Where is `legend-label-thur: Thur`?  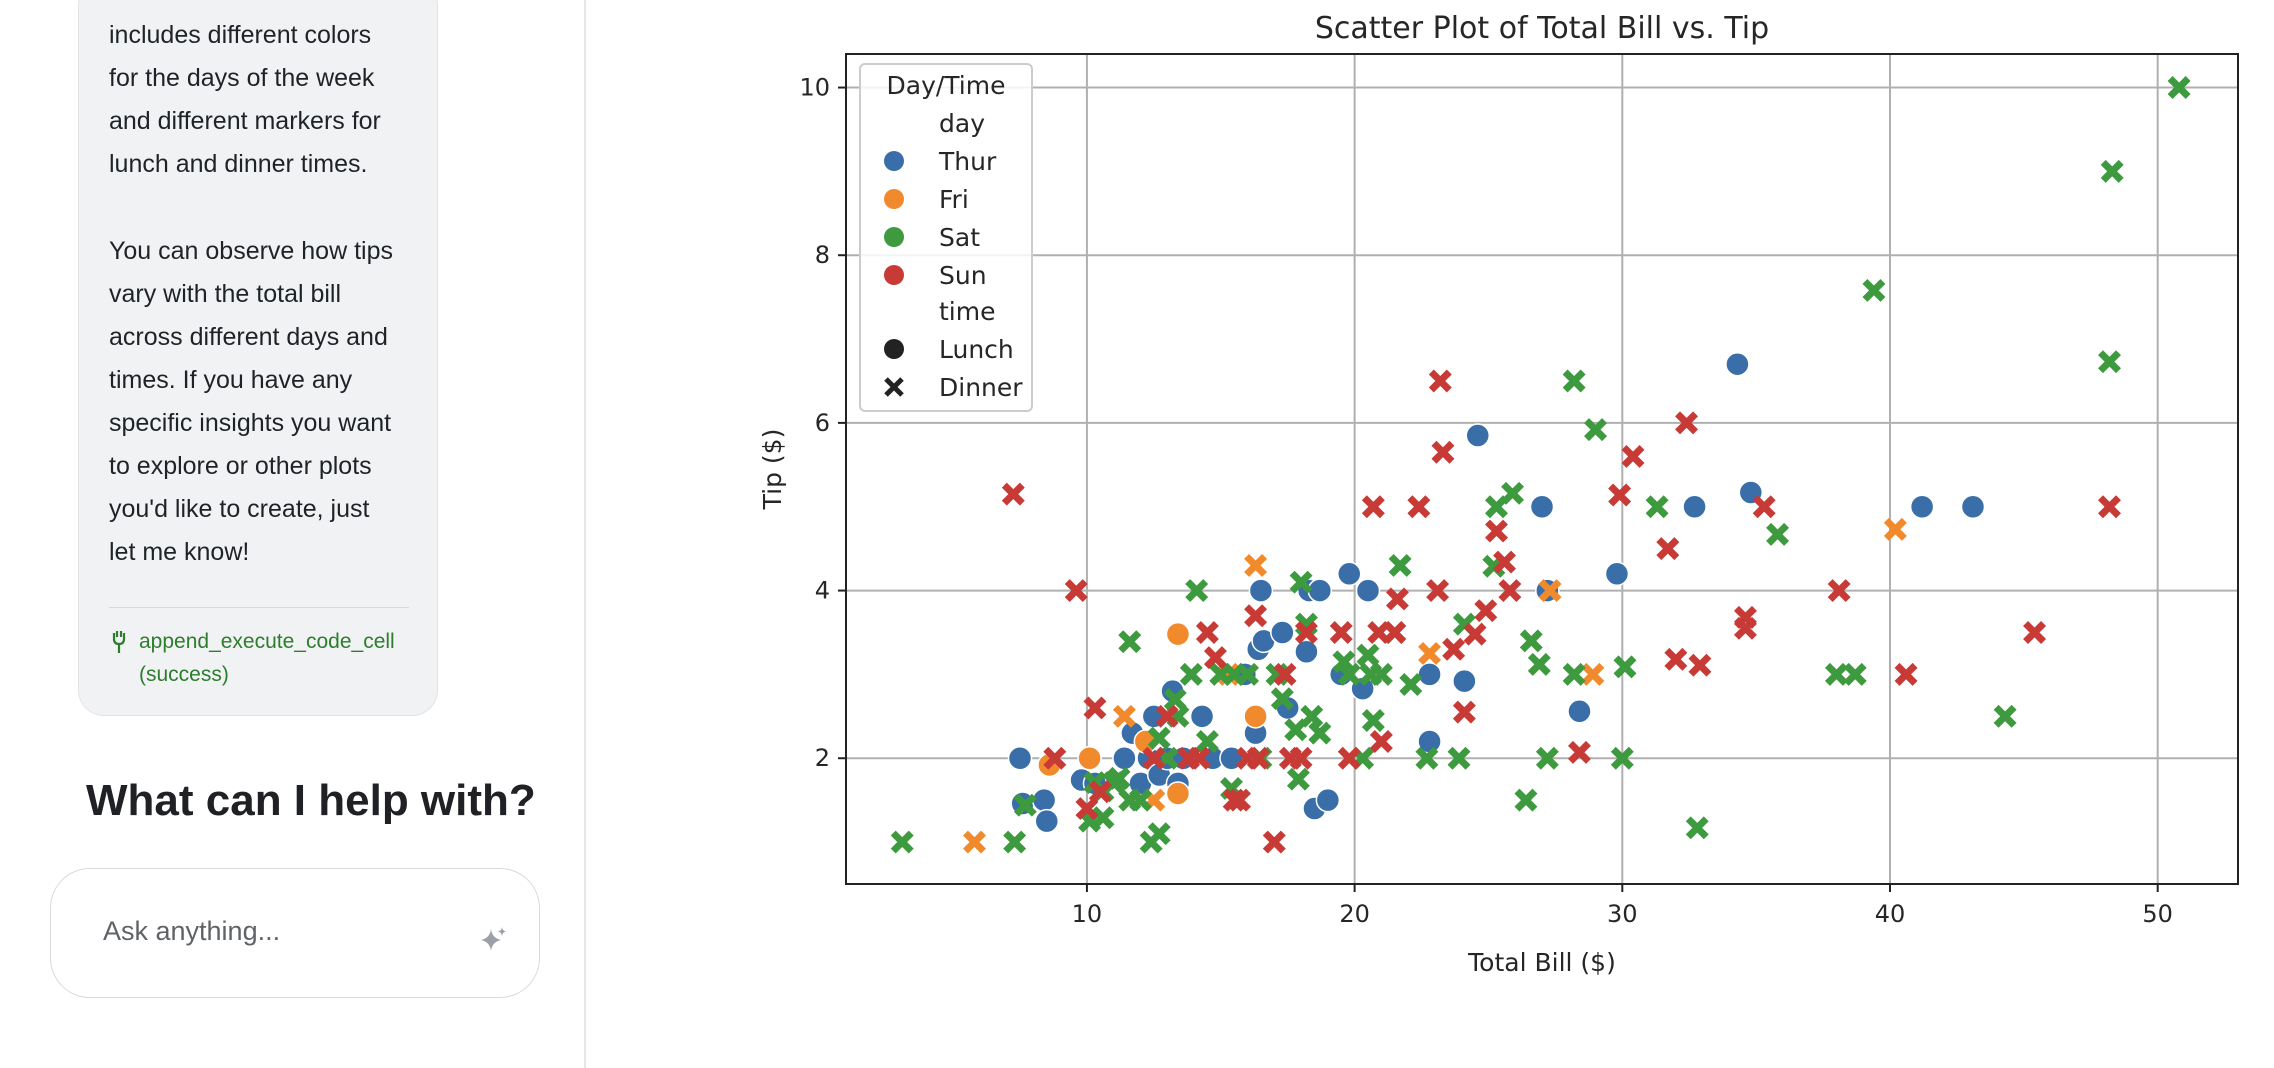 legend-label-thur: Thur is located at coordinates (967, 161).